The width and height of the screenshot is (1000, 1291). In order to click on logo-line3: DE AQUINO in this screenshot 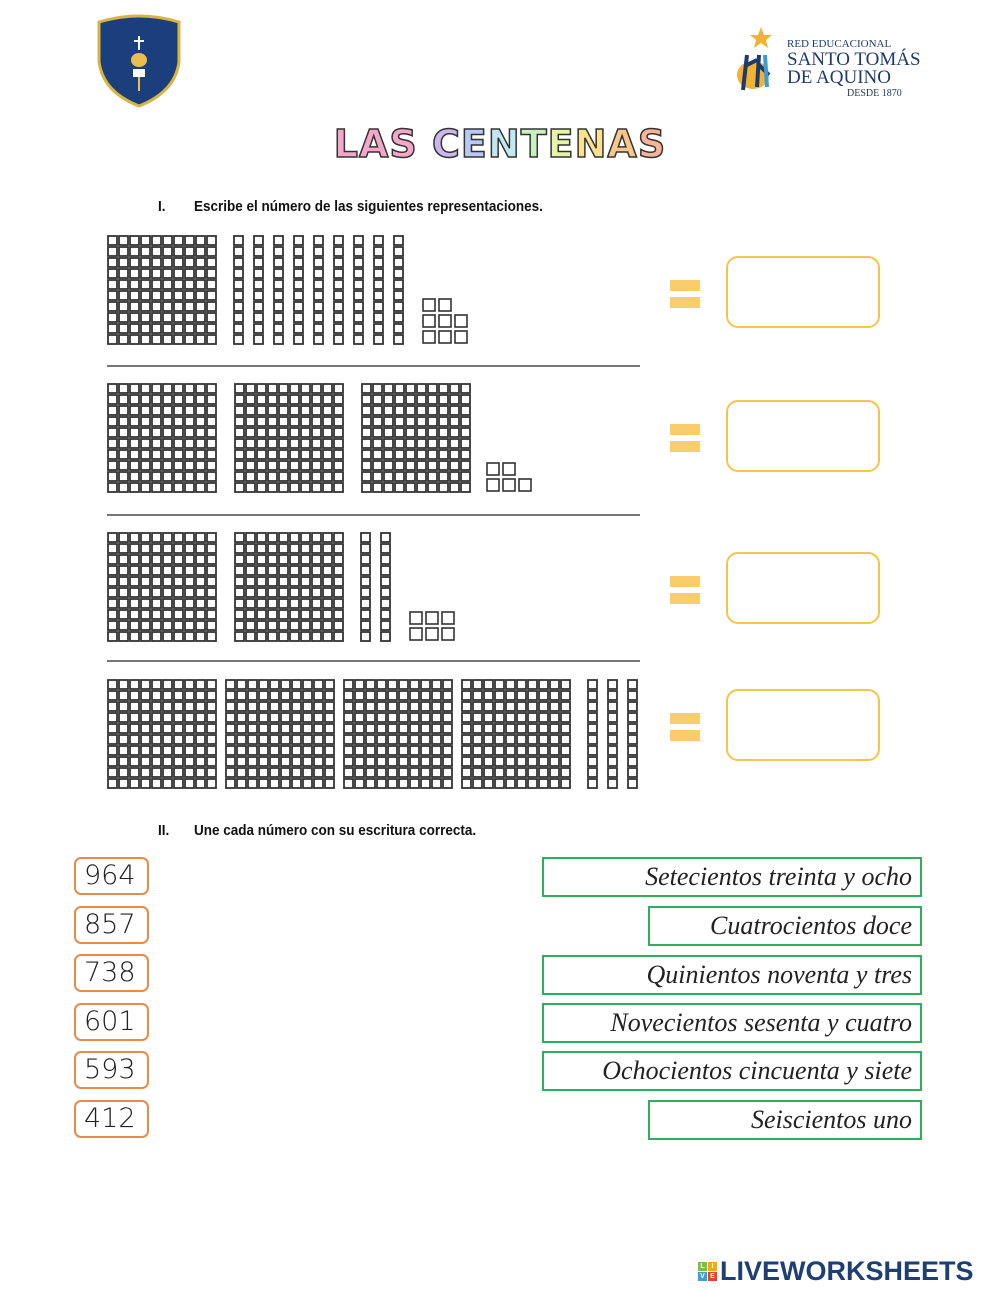, I will do `click(839, 77)`.